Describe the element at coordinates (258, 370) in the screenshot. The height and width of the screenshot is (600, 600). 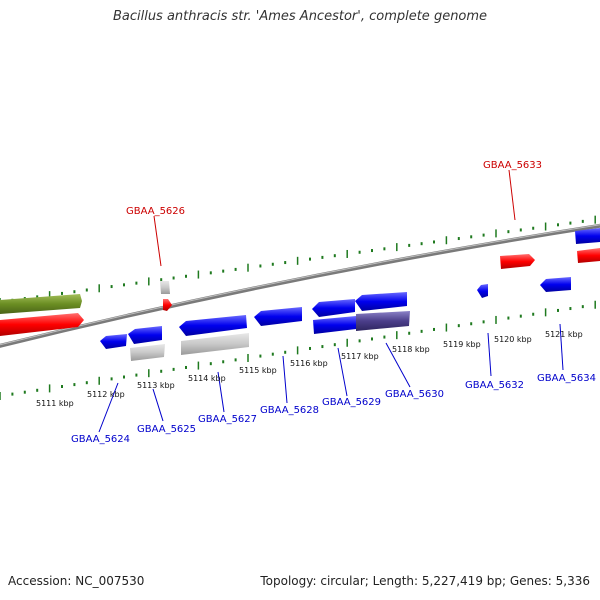
I see `kbp-label: 5115 kbp` at that location.